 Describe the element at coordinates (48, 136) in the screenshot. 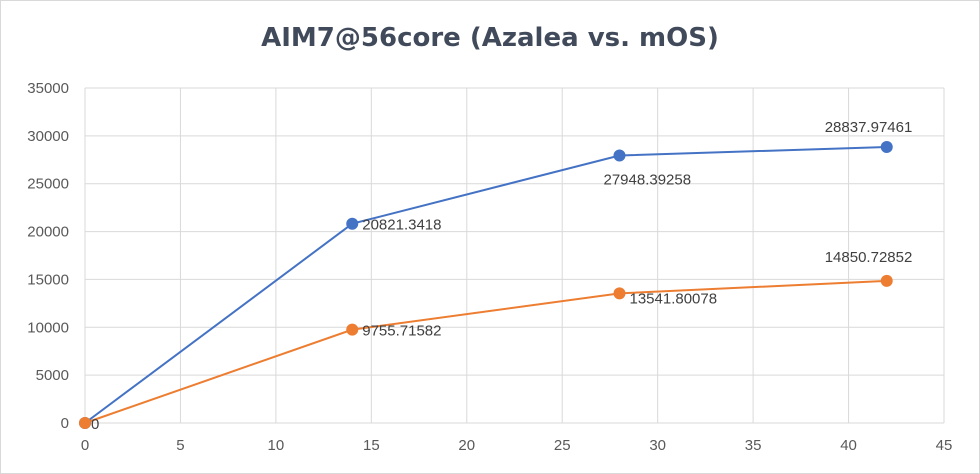

I see `y-tick-label: 30000` at that location.